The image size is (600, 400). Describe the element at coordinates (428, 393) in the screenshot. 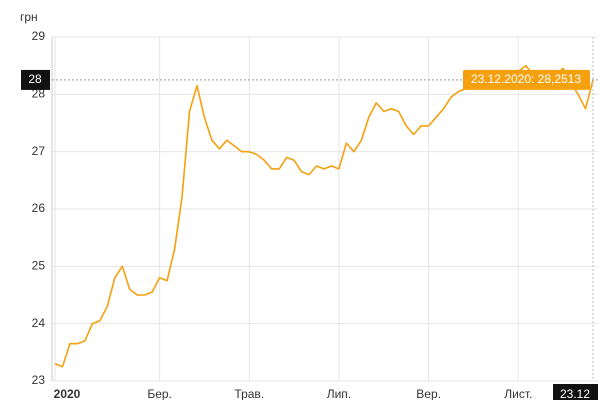

I see `x-tick-label: Вер.` at that location.